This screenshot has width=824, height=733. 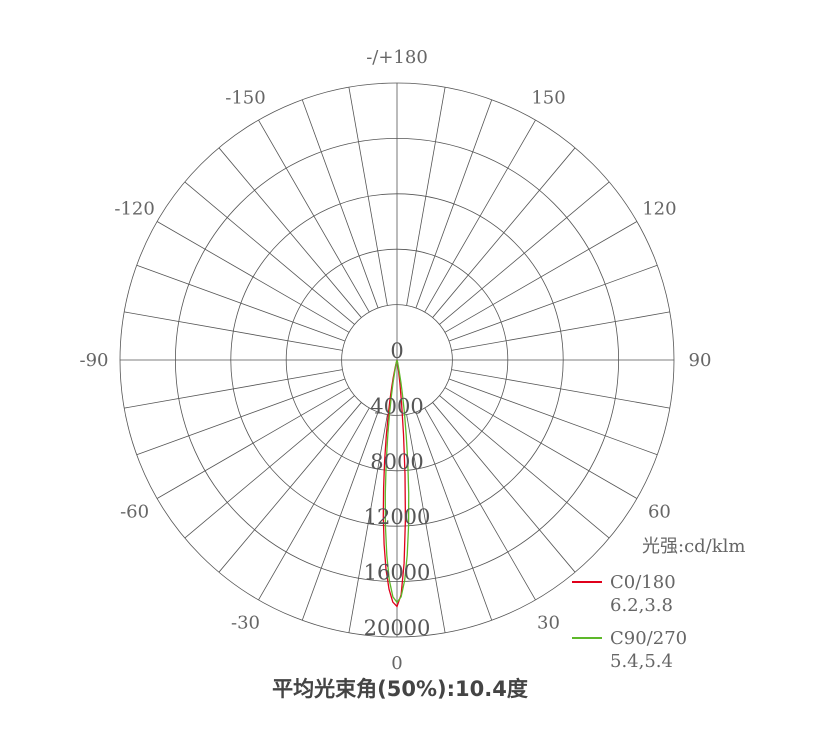 I want to click on angle-tick-label: -90, so click(x=94, y=360).